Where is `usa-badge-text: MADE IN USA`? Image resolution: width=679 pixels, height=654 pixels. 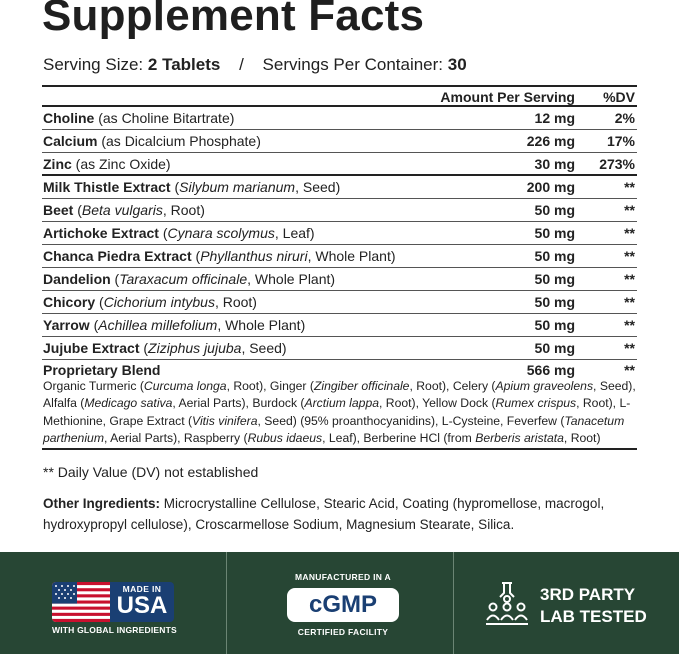 usa-badge-text: MADE IN USA is located at coordinates (142, 602).